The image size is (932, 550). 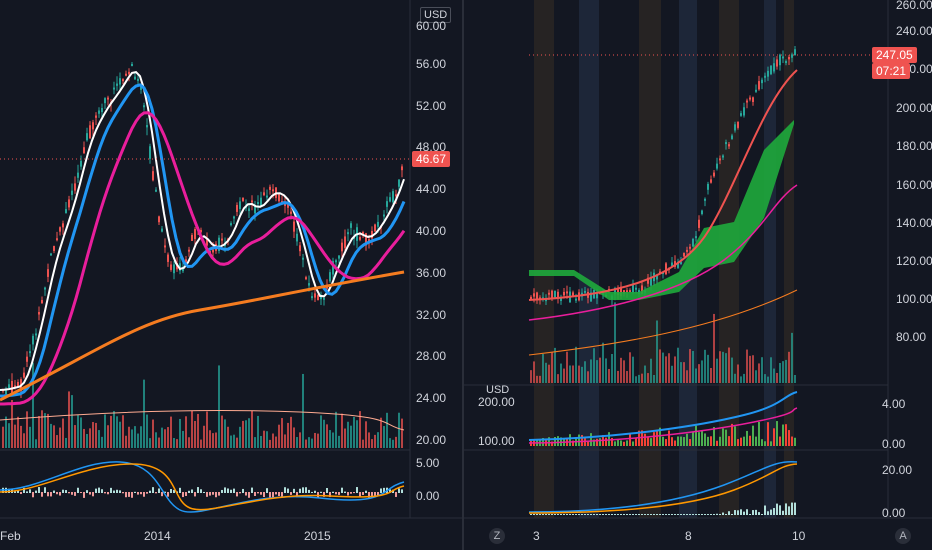 I want to click on session-band, so click(x=544, y=259).